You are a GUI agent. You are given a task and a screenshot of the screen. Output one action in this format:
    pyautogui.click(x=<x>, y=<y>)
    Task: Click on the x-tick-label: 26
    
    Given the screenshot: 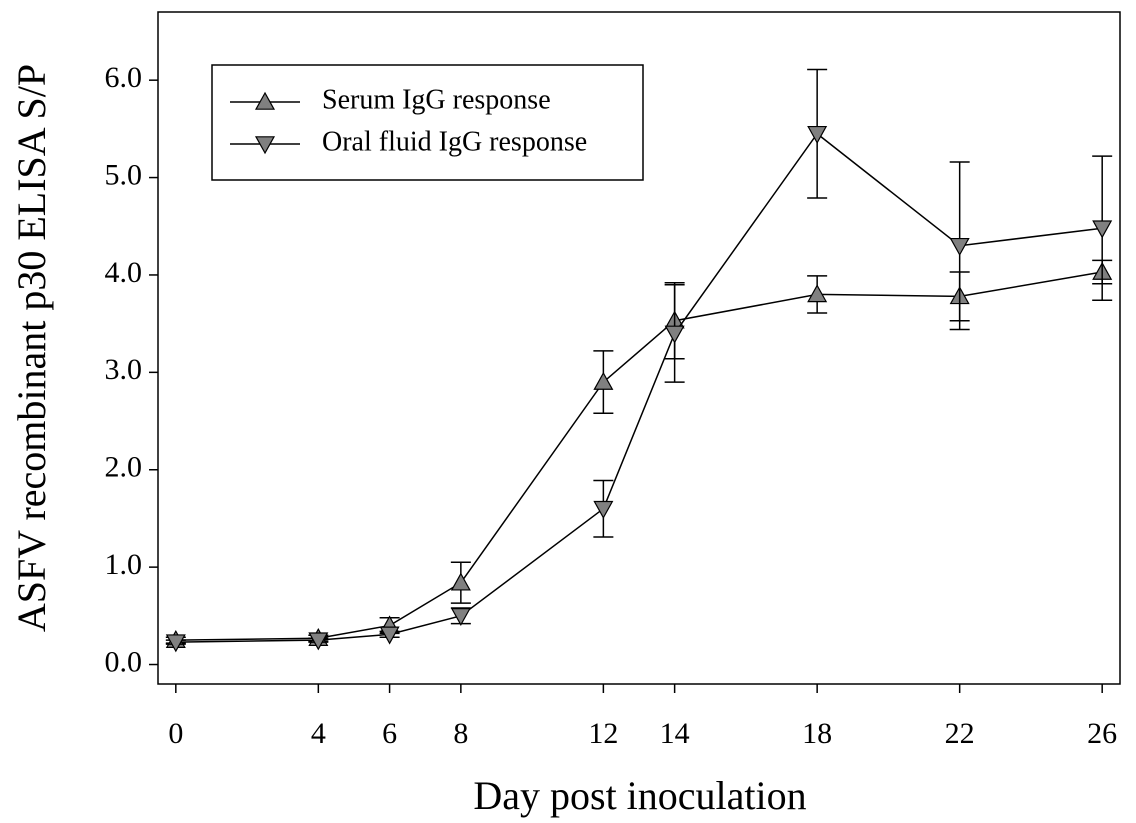 What is the action you would take?
    pyautogui.click(x=1102, y=733)
    